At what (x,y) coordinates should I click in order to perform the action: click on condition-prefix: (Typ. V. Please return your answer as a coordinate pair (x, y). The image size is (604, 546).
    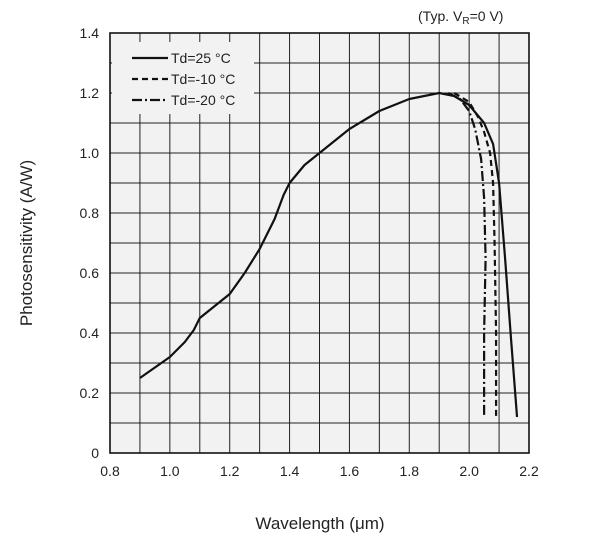
    Looking at the image, I should click on (440, 16).